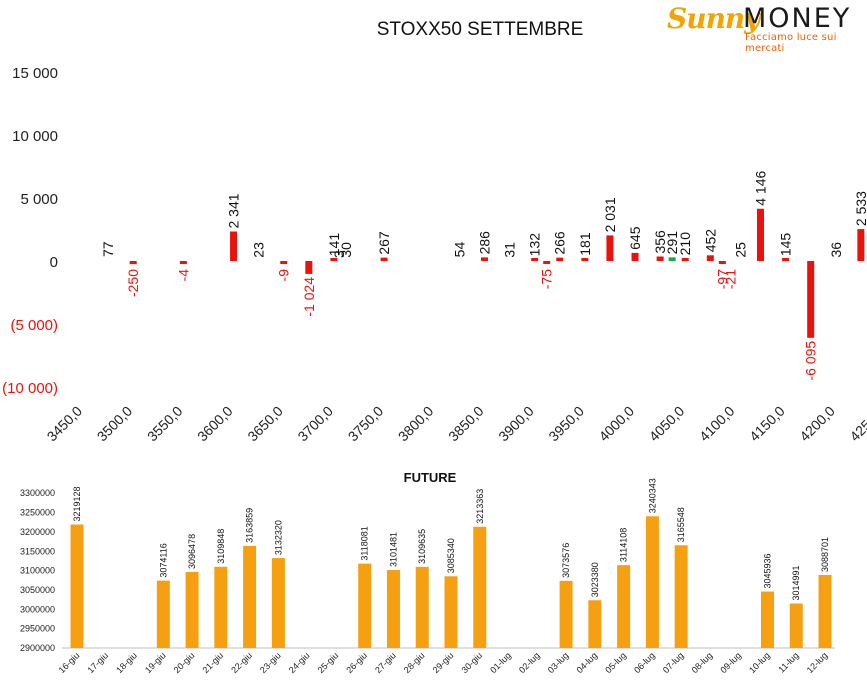 The height and width of the screenshot is (692, 867). What do you see at coordinates (35, 136) in the screenshot?
I see `y-tick-label: 10 000` at bounding box center [35, 136].